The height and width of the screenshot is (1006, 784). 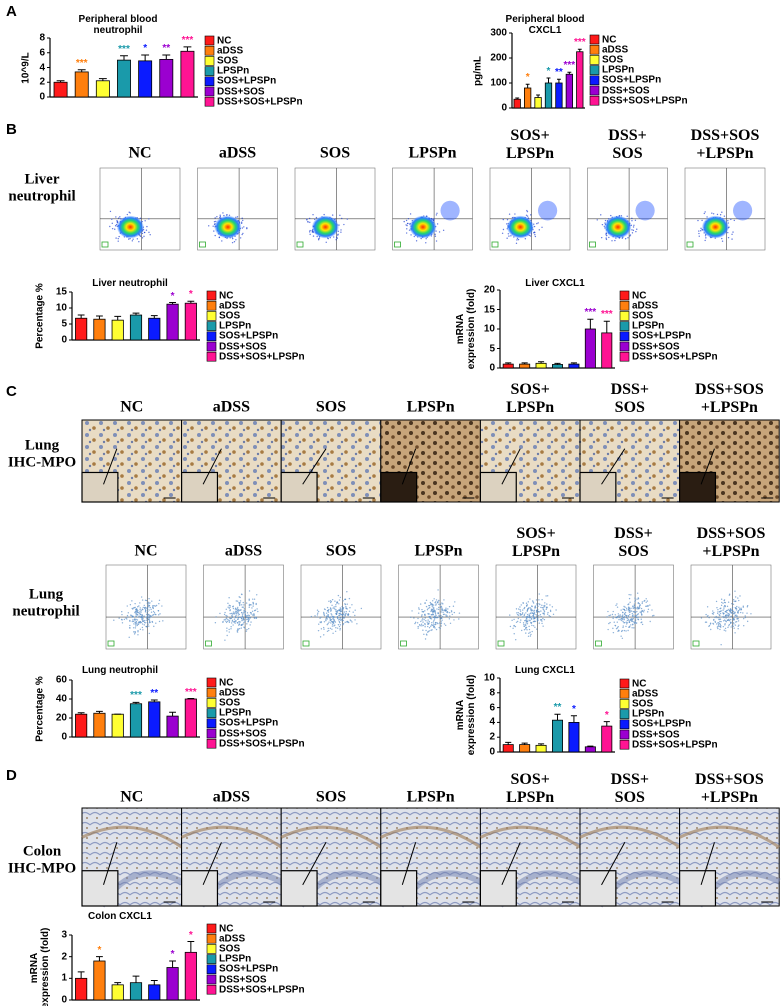 I want to click on y-axis-label: Percentage %, so click(x=40, y=316).